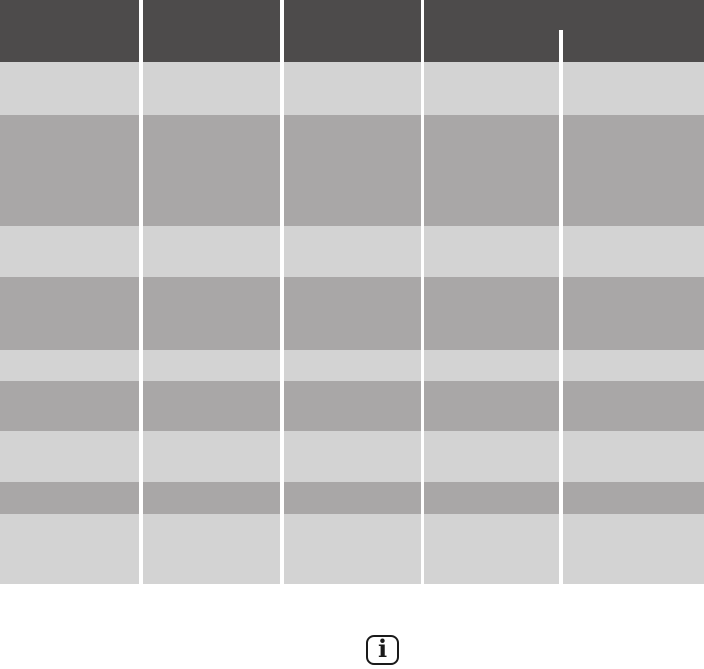 Image resolution: width=704 pixels, height=669 pixels. I want to click on info-icon: i, so click(382, 650).